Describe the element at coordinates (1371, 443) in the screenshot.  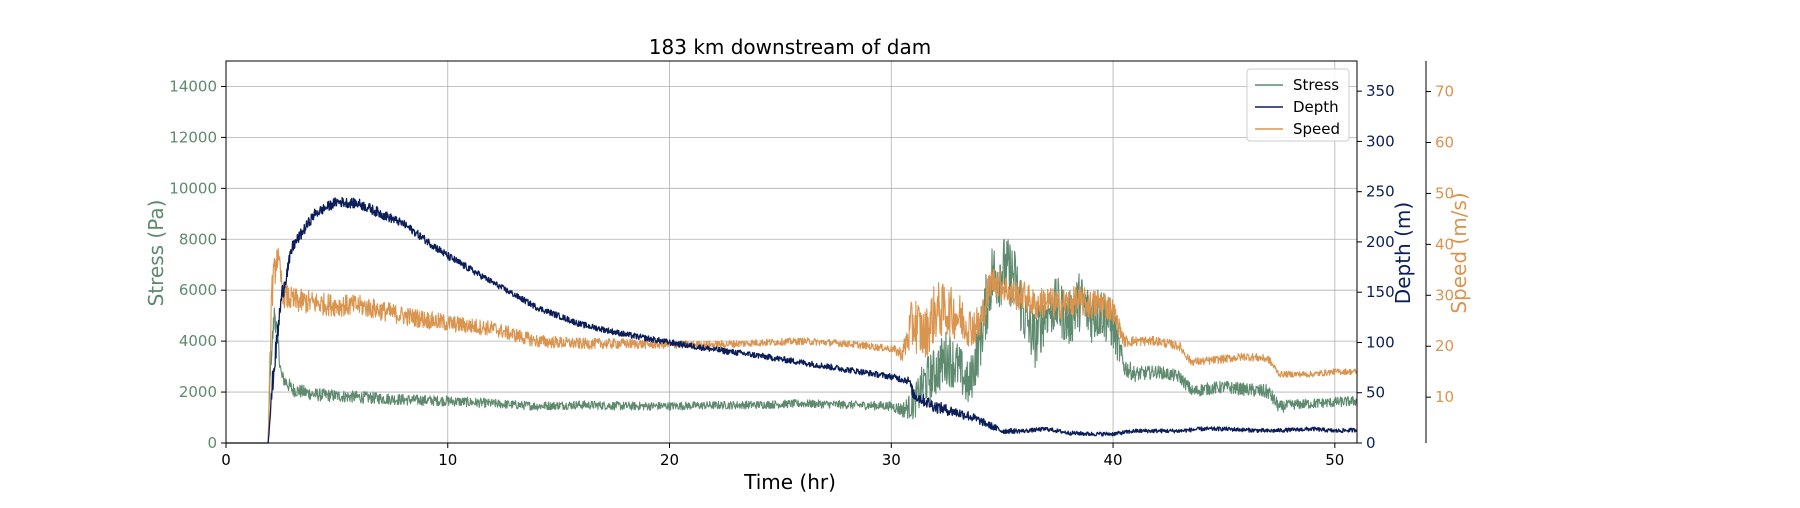
I see `depth-tick-label: 0` at that location.